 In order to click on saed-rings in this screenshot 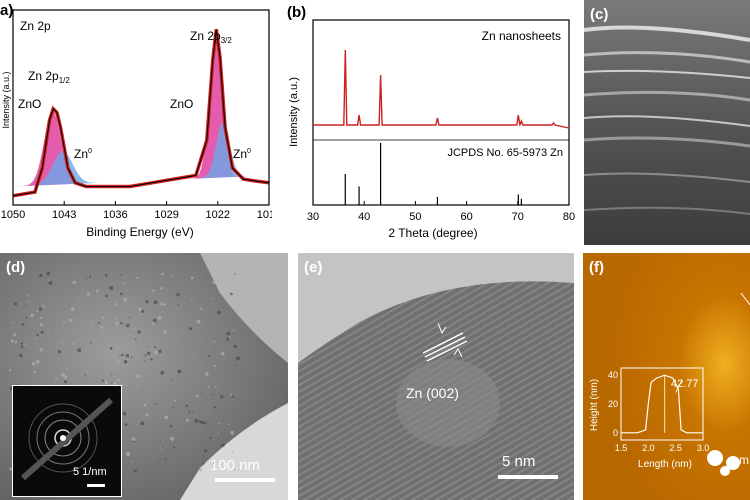, I will do `click(67, 439)`.